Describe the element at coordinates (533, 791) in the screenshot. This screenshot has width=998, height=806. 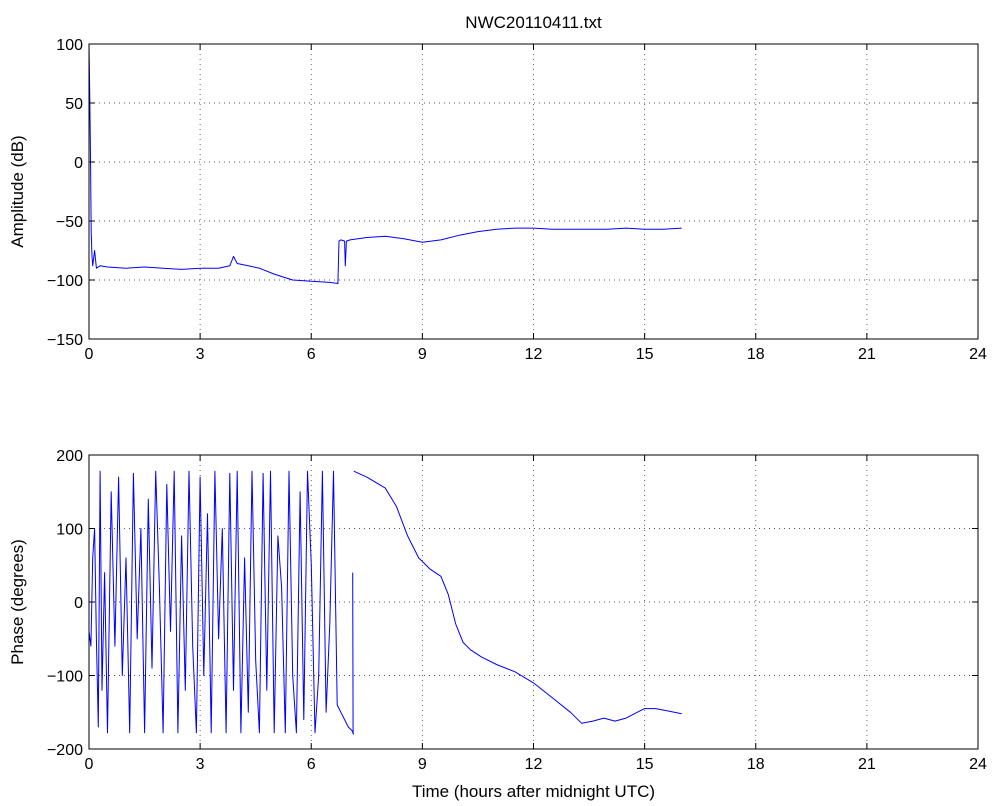
I see `phase-x-axis-label: Time (hours after midnight UTC)` at that location.